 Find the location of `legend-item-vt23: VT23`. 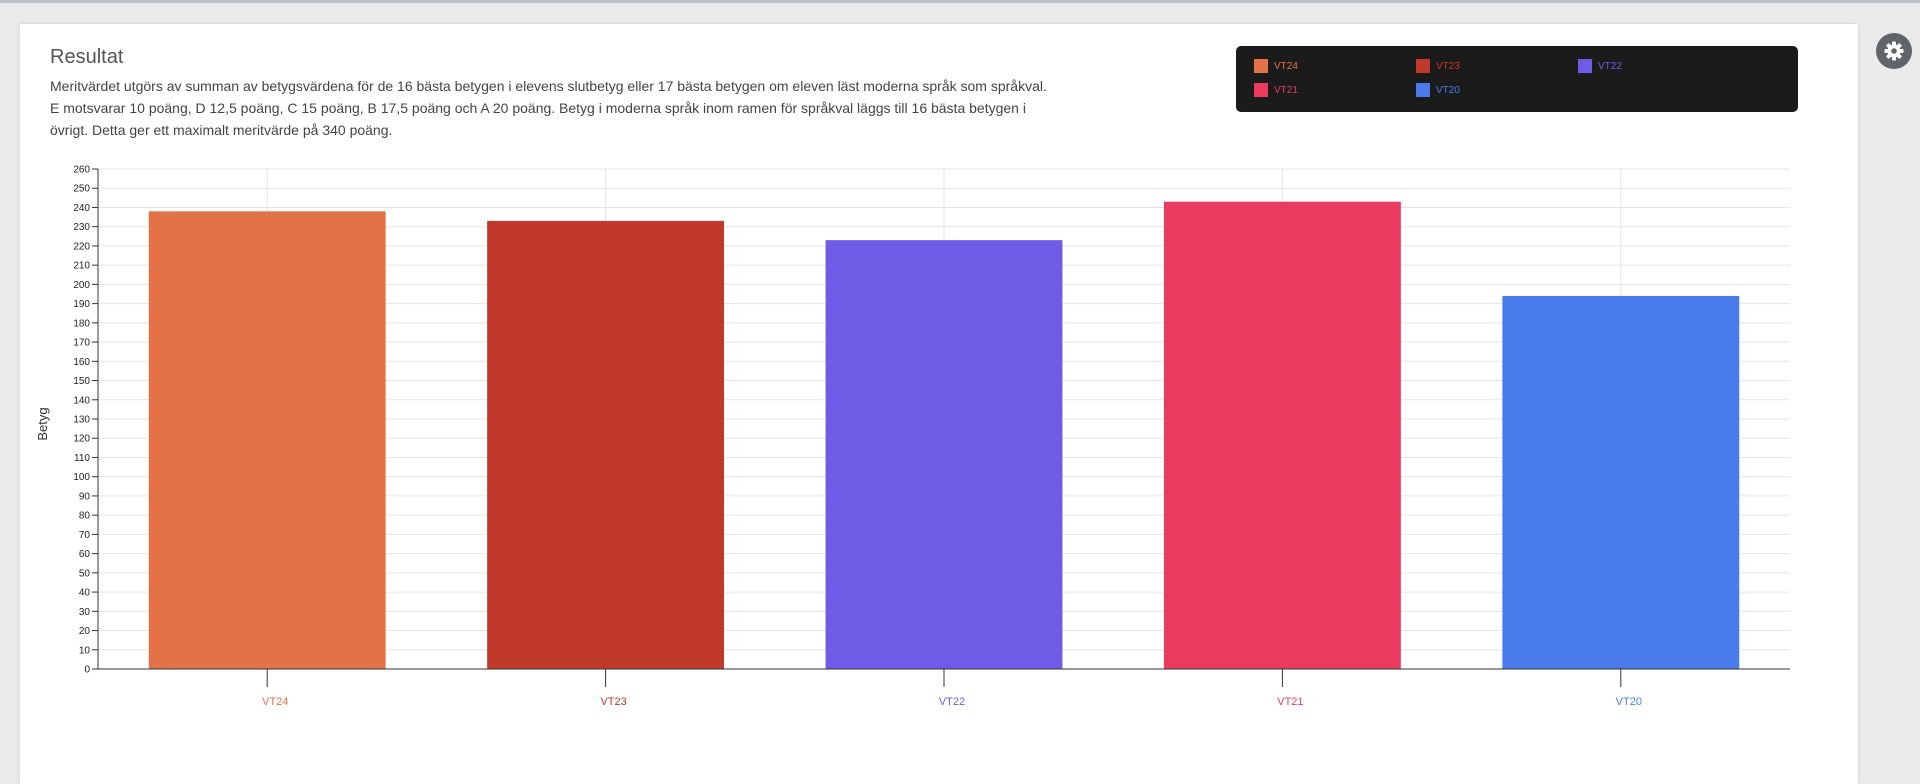

legend-item-vt23: VT23 is located at coordinates (1438, 66).